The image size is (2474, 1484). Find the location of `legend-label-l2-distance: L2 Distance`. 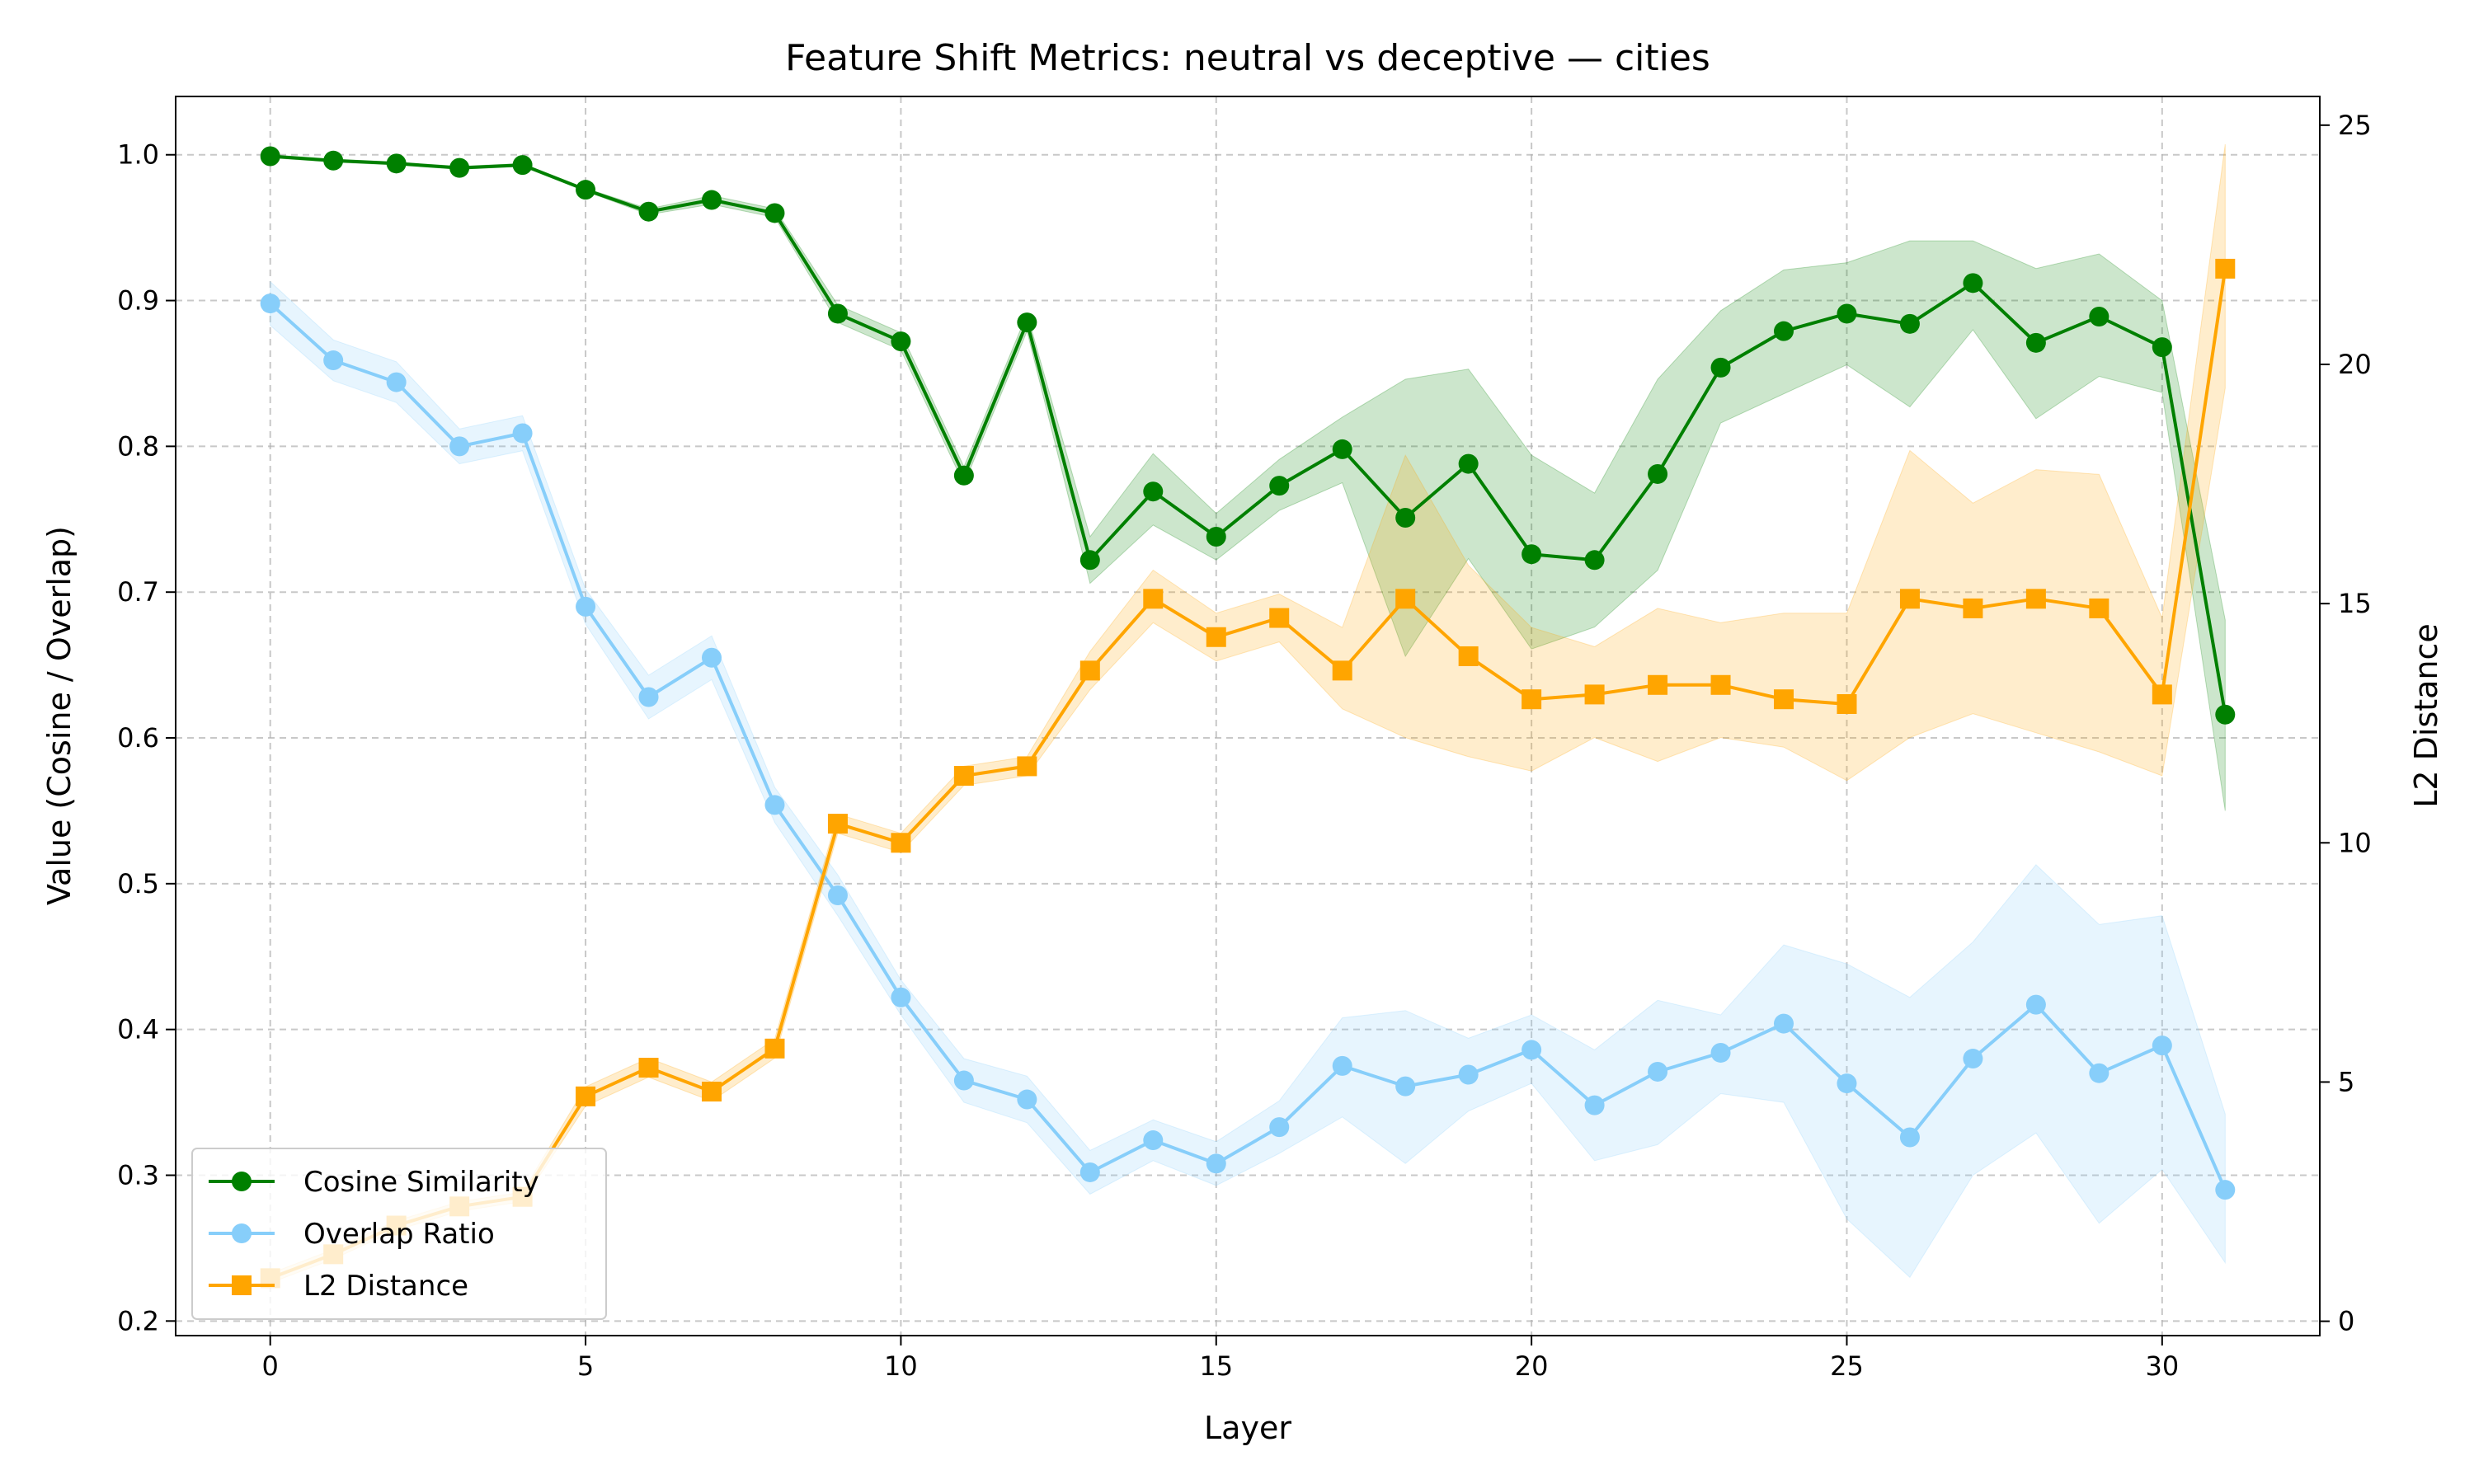

legend-label-l2-distance: L2 Distance is located at coordinates (385, 1286).